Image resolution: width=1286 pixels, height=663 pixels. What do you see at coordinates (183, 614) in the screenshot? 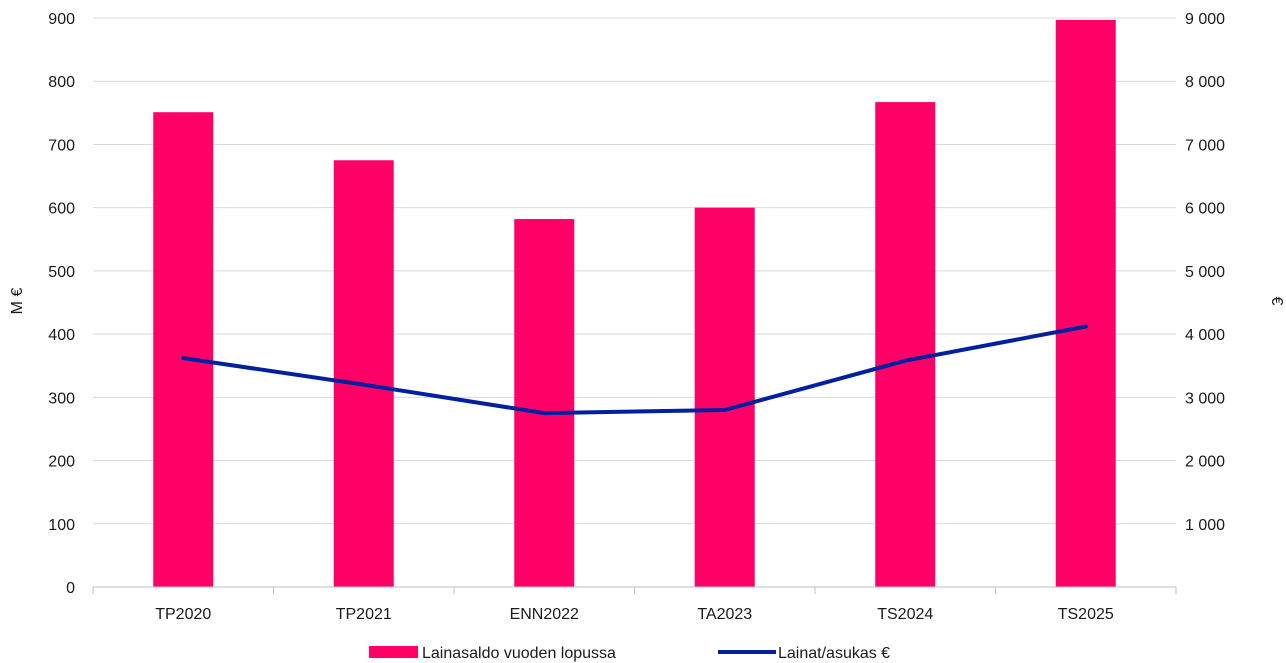
I see `x-tick-label: TP2020` at bounding box center [183, 614].